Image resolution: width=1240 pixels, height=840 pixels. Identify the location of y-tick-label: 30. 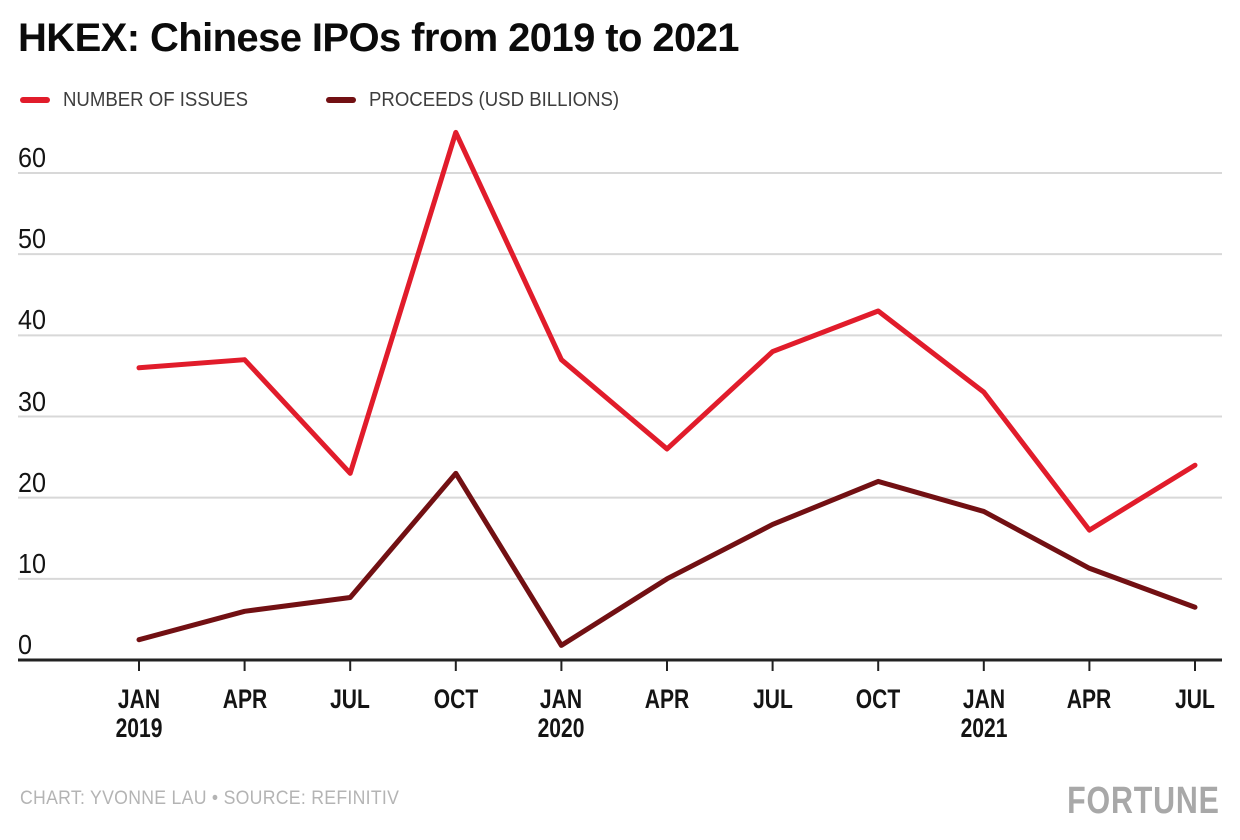
(32, 401).